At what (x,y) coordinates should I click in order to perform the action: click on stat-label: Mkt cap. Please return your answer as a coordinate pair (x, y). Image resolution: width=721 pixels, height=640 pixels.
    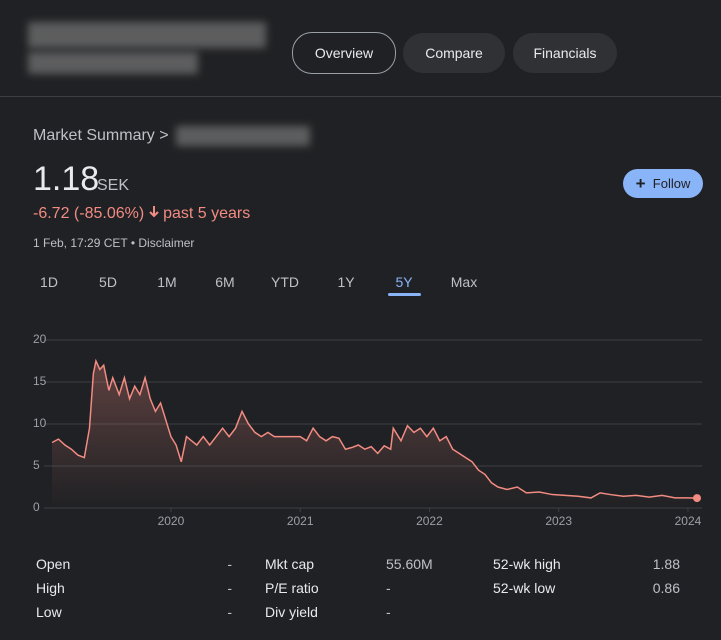
    Looking at the image, I should click on (290, 564).